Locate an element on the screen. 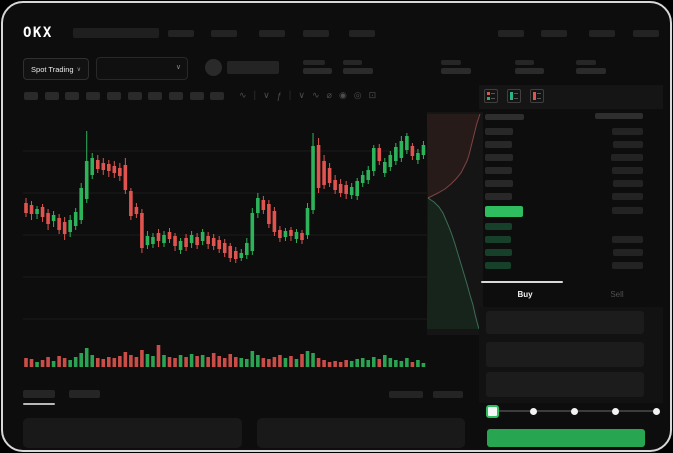  last-amount-placeholder is located at coordinates (627, 210).